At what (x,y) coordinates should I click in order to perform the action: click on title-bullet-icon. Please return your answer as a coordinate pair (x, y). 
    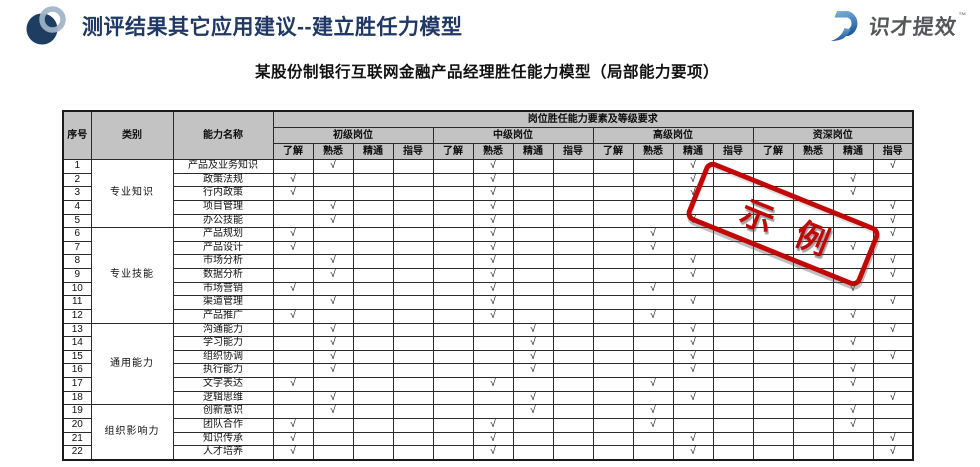
    Looking at the image, I should click on (46, 25).